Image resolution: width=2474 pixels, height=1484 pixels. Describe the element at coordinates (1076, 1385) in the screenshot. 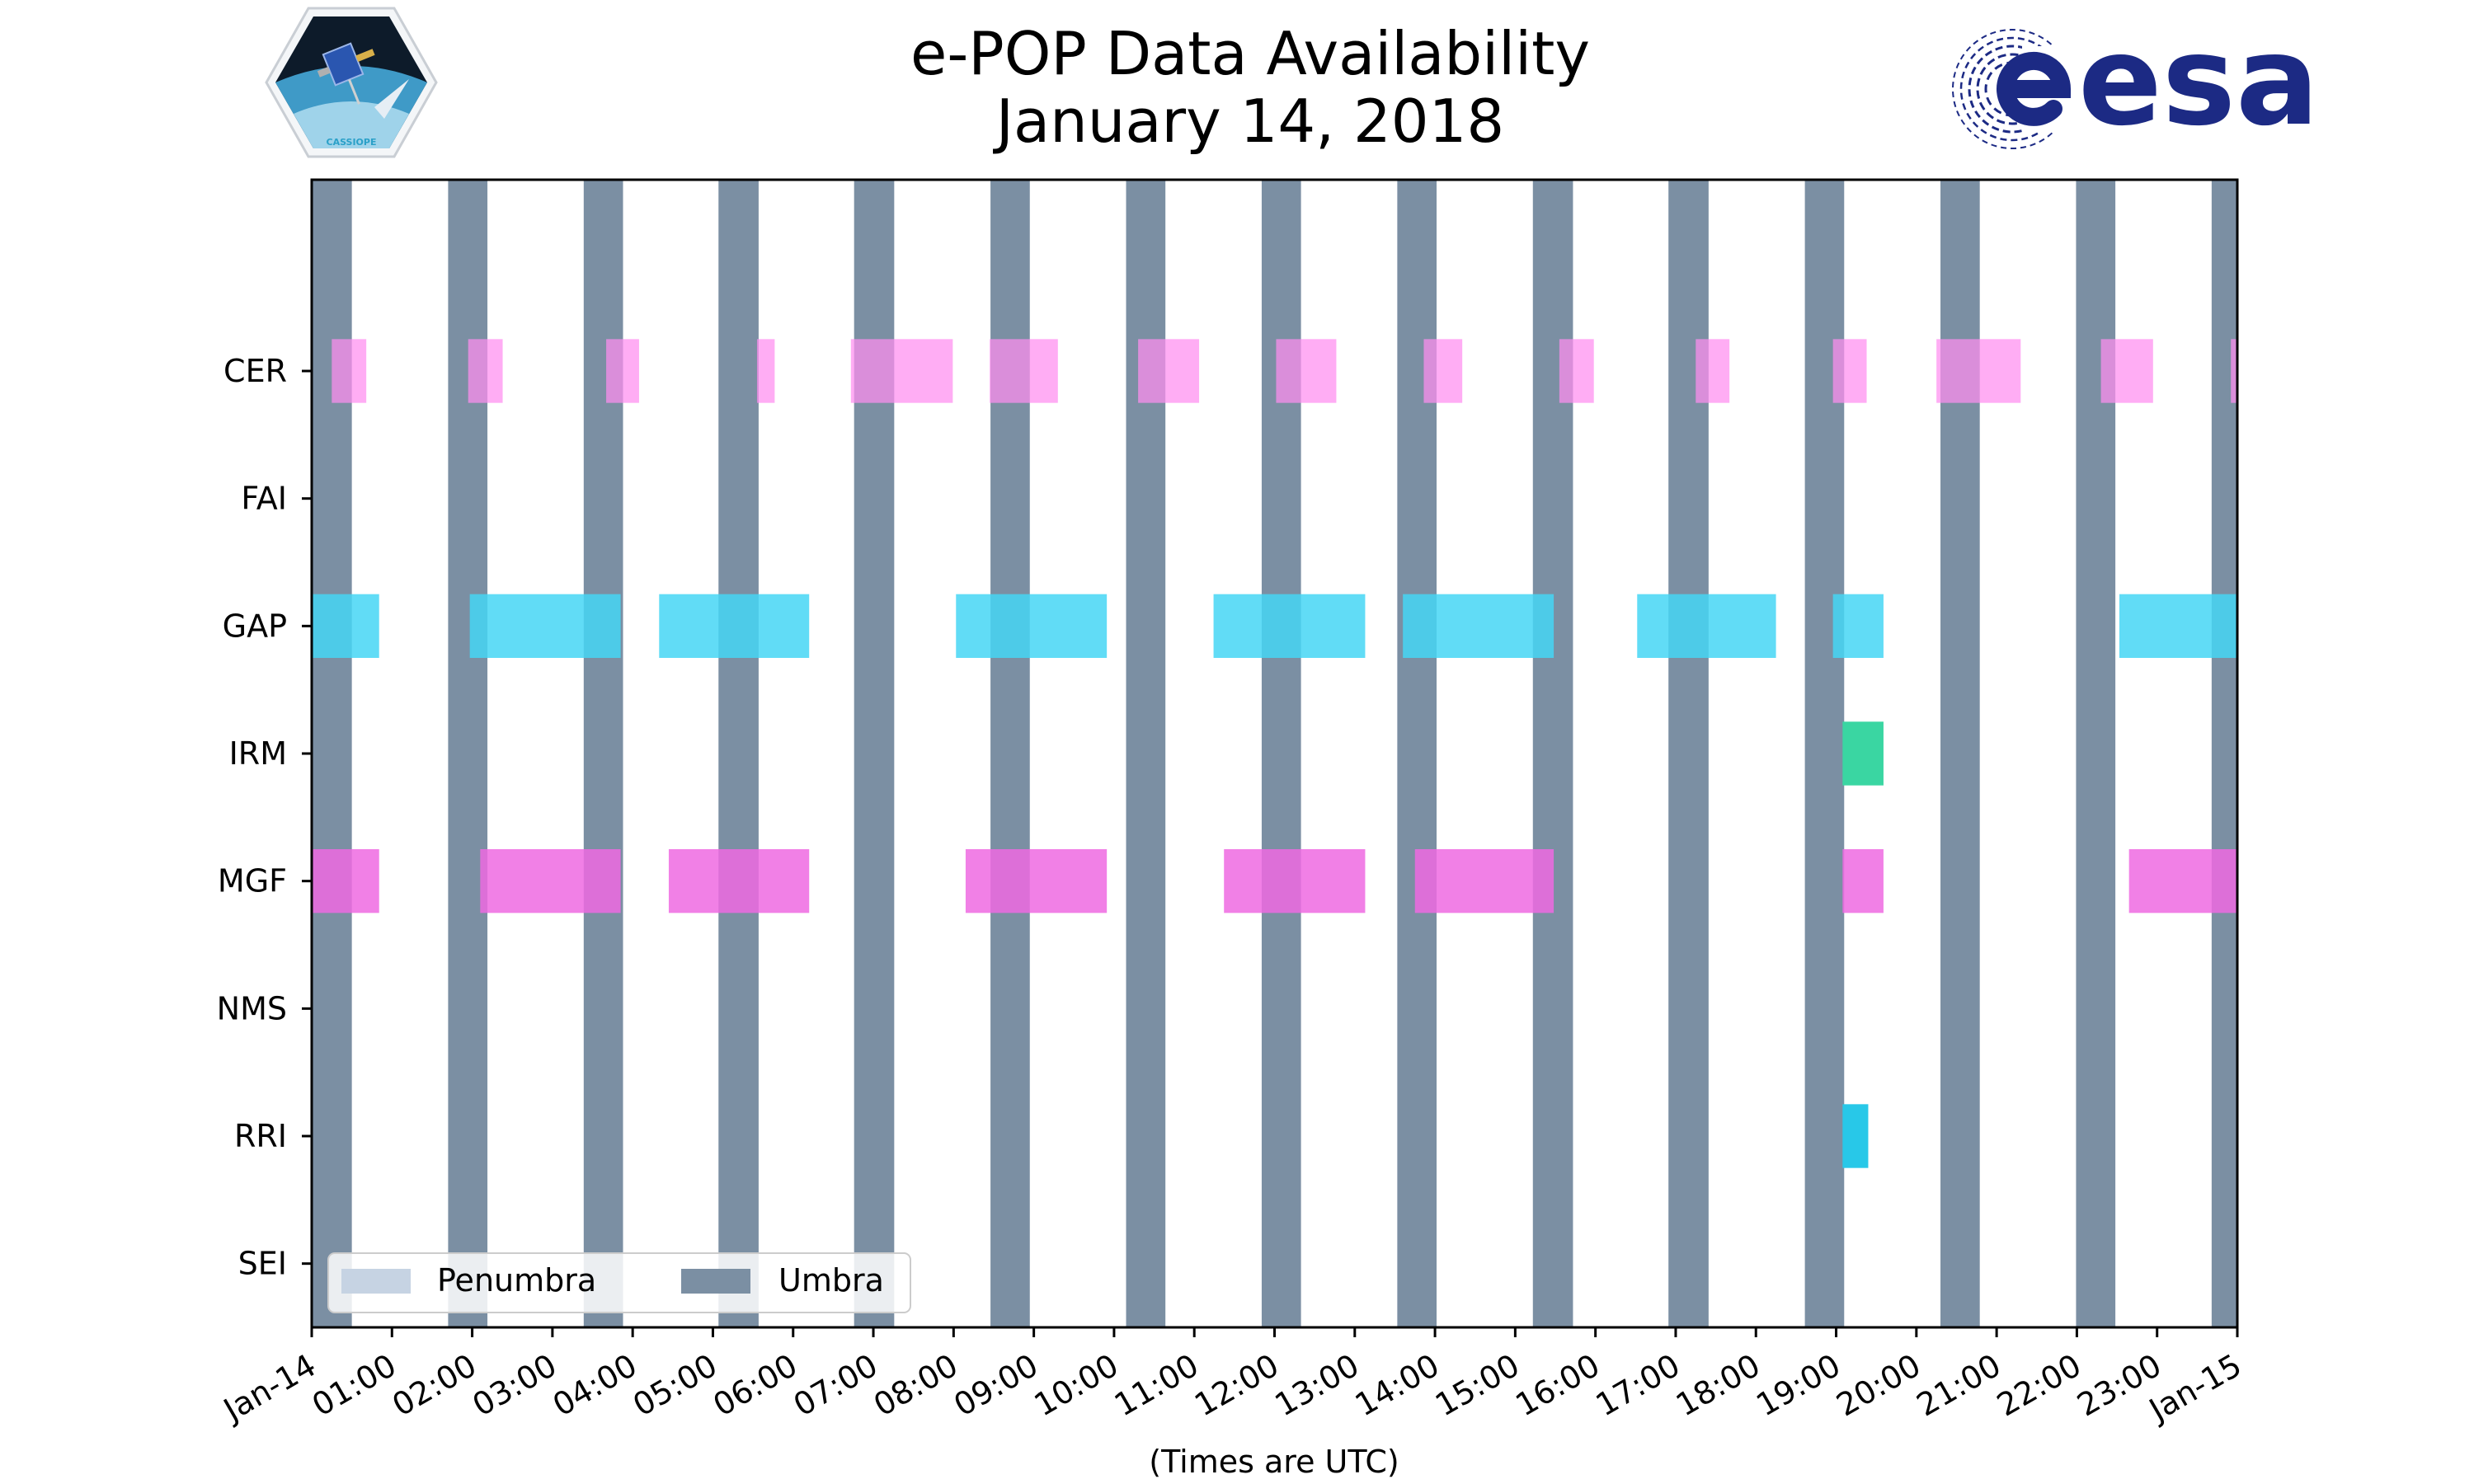

I see `x-tick-label-10: 10:00` at that location.